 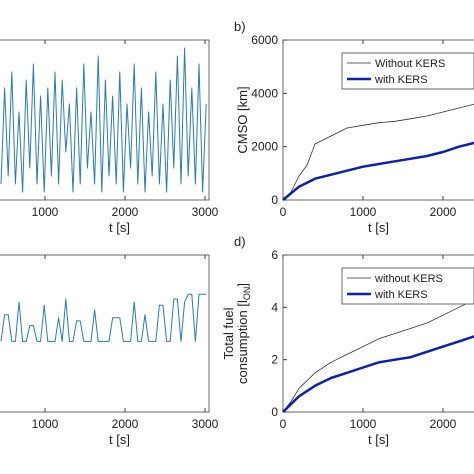 I want to click on y-axis-label: CMSO [km], so click(x=242, y=119).